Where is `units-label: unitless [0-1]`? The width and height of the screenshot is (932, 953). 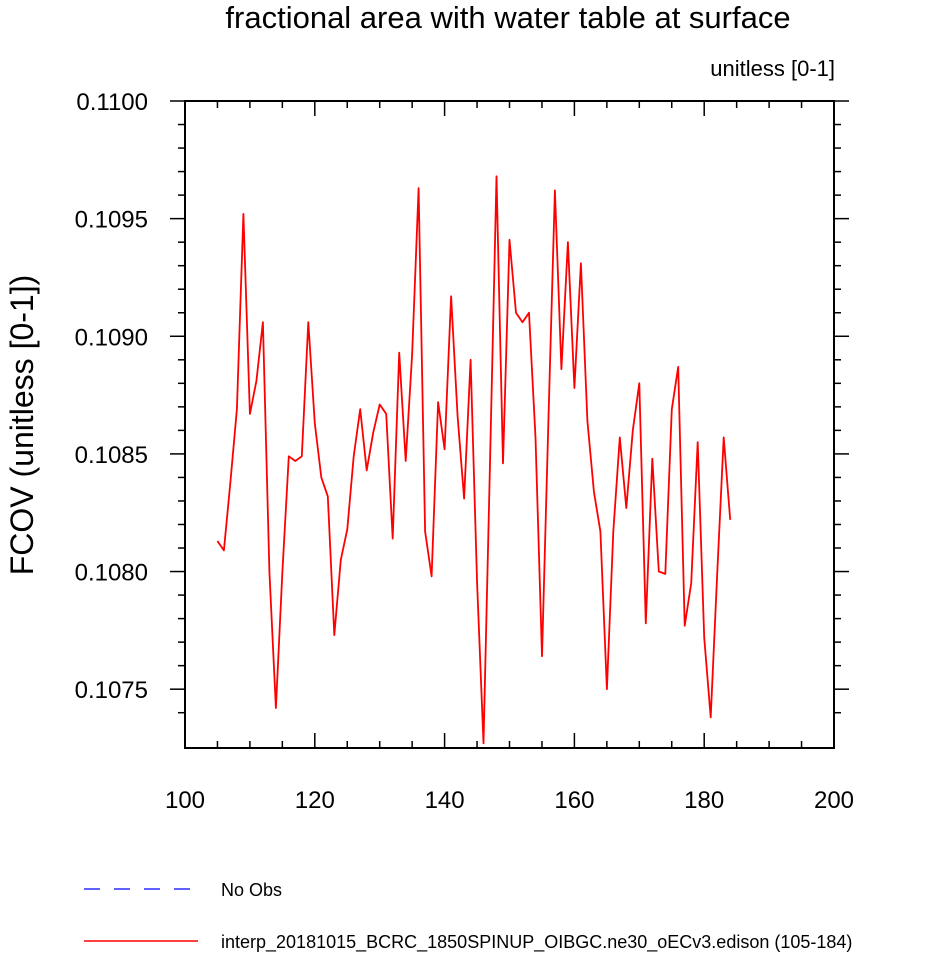 units-label: unitless [0-1] is located at coordinates (772, 68).